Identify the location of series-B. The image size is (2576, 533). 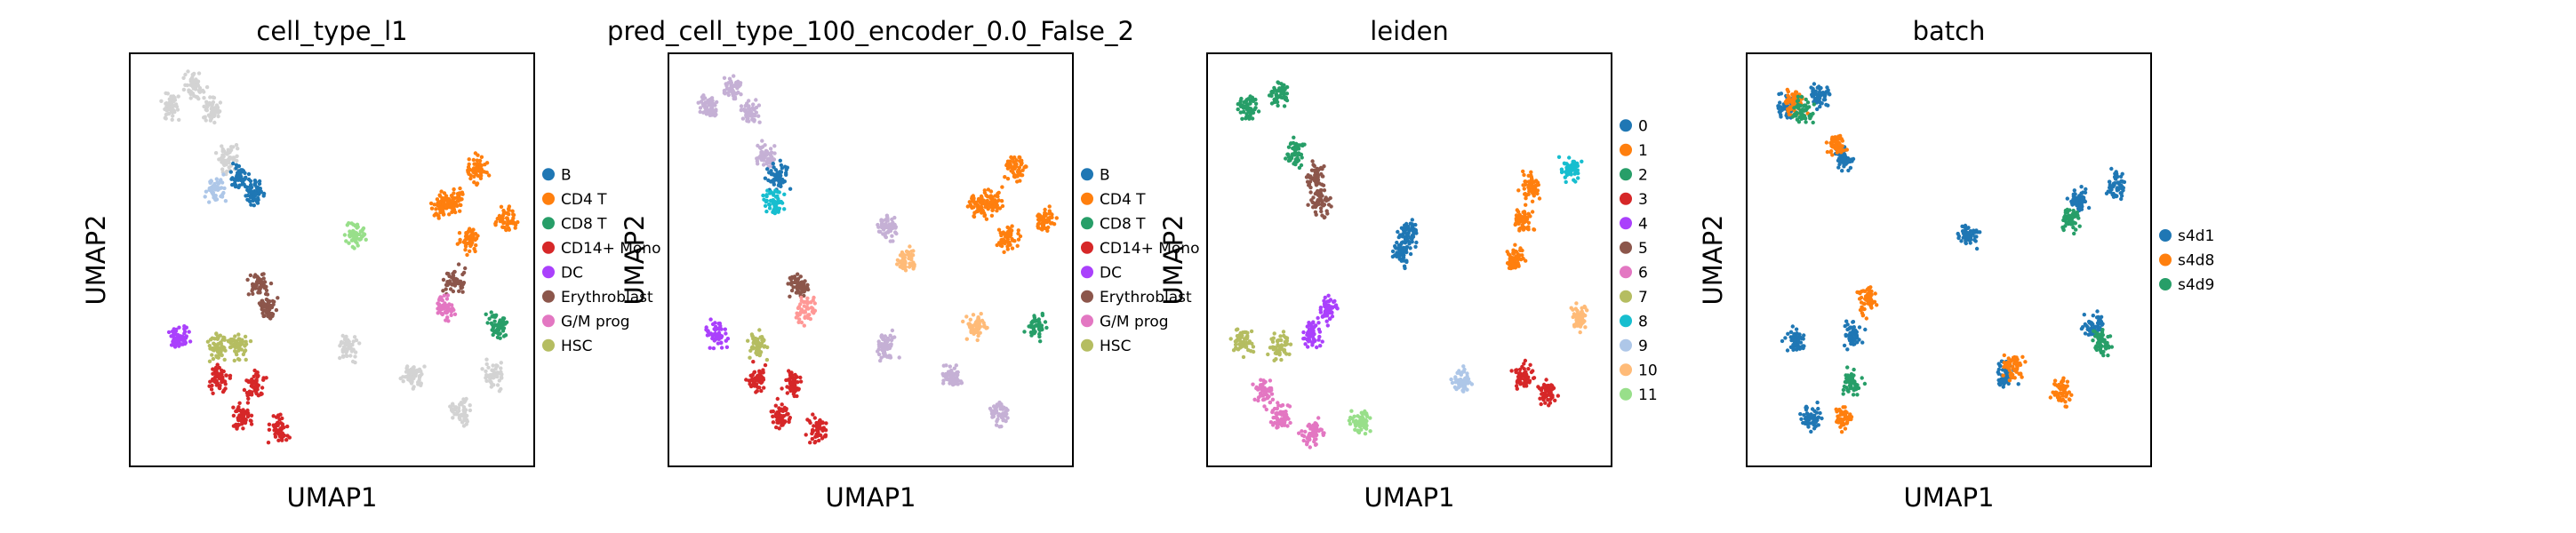
(778, 175).